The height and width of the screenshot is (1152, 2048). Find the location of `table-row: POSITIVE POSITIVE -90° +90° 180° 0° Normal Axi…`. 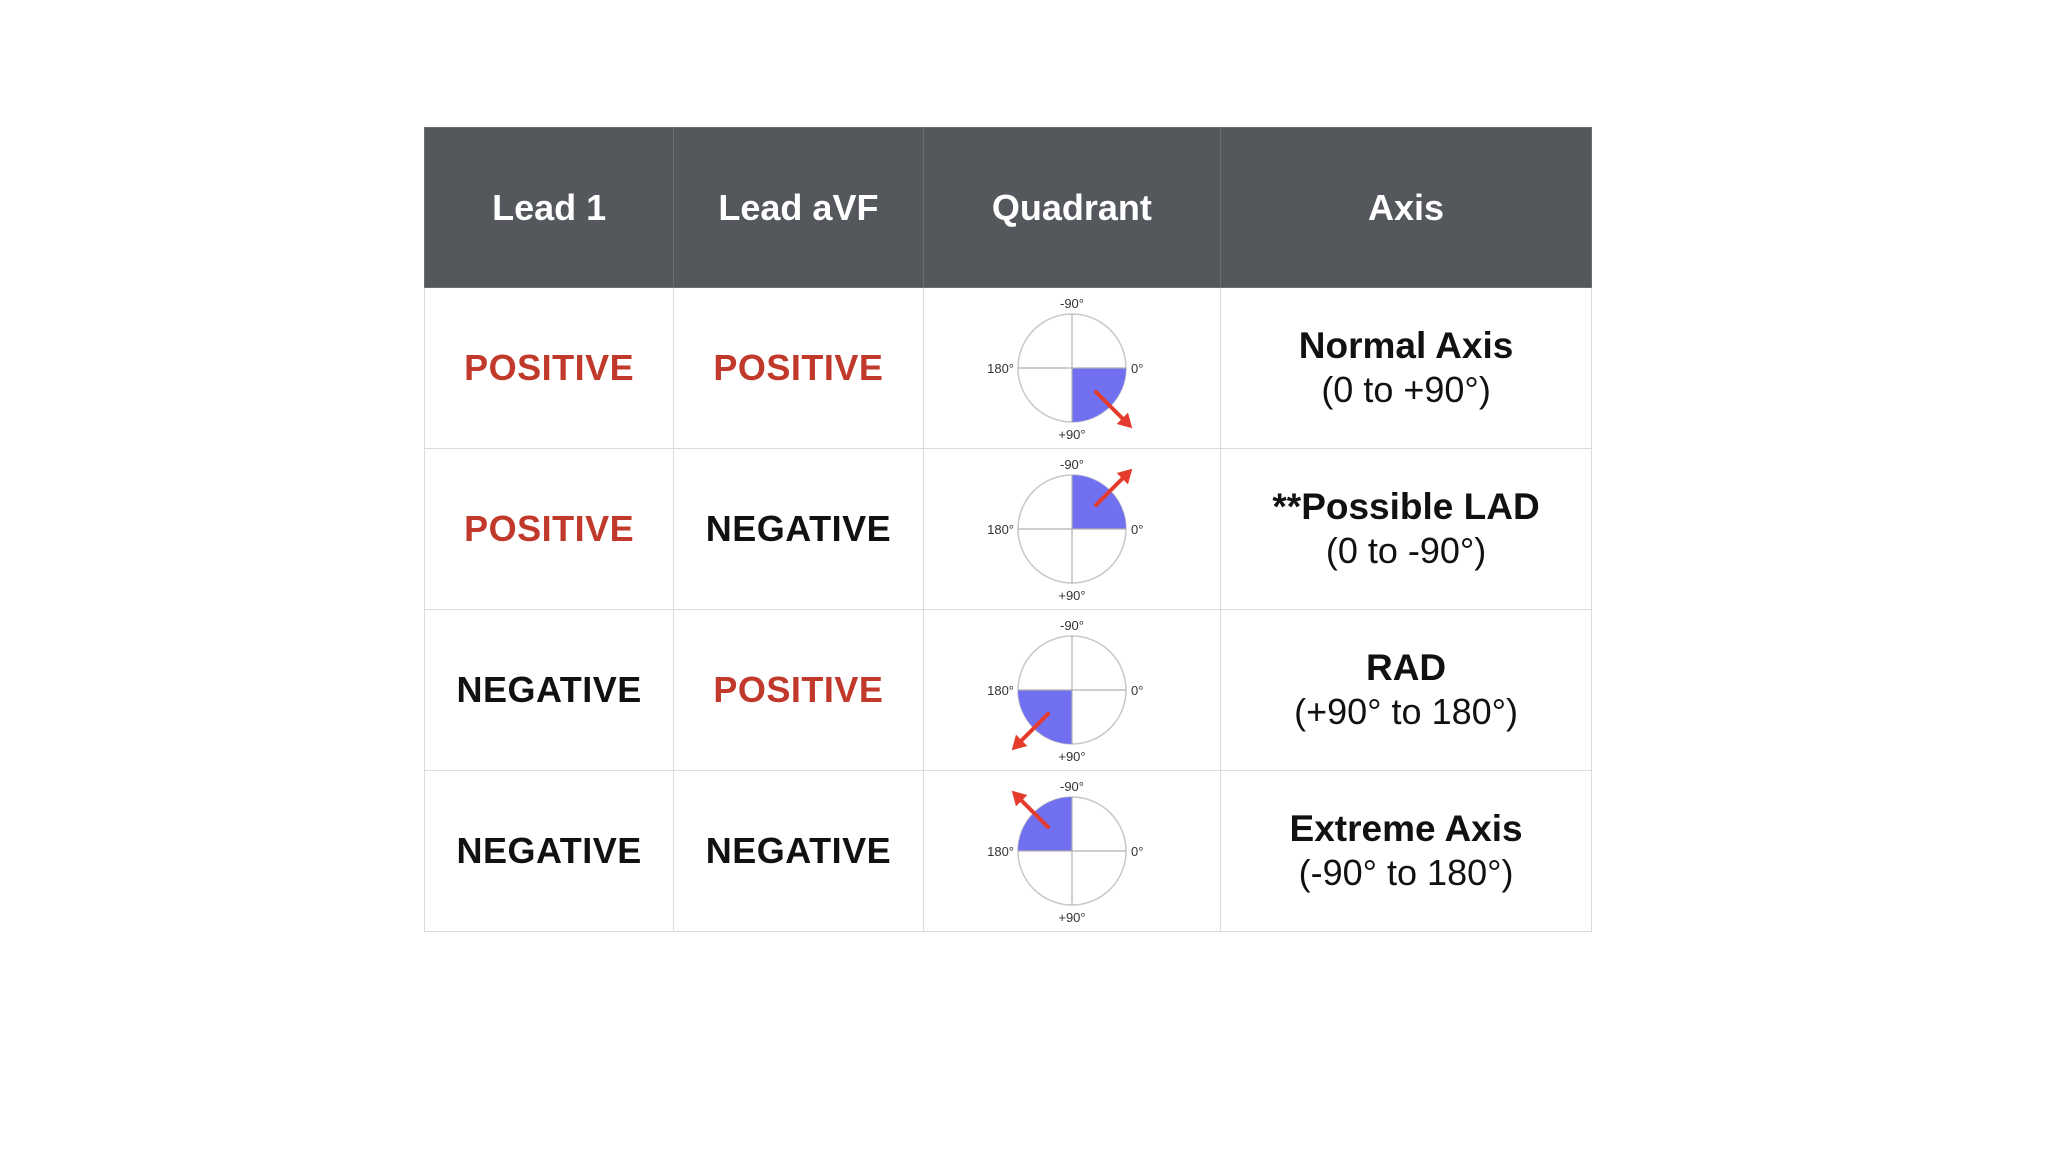

table-row: POSITIVE POSITIVE -90° +90° 180° 0° Normal Axi… is located at coordinates (1007, 368).